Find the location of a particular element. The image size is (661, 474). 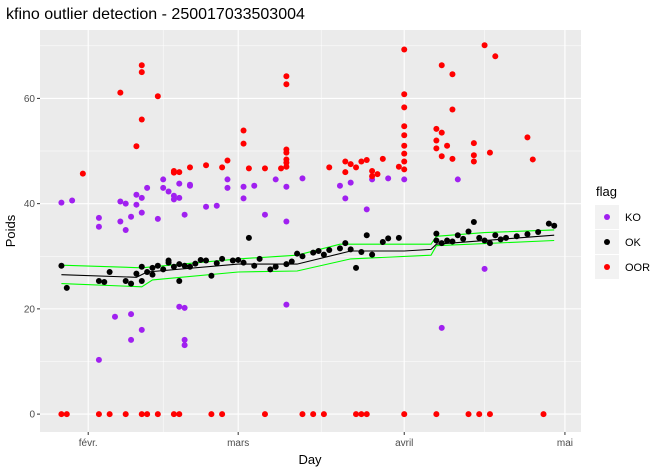

x-tick-label: avril is located at coordinates (404, 443).